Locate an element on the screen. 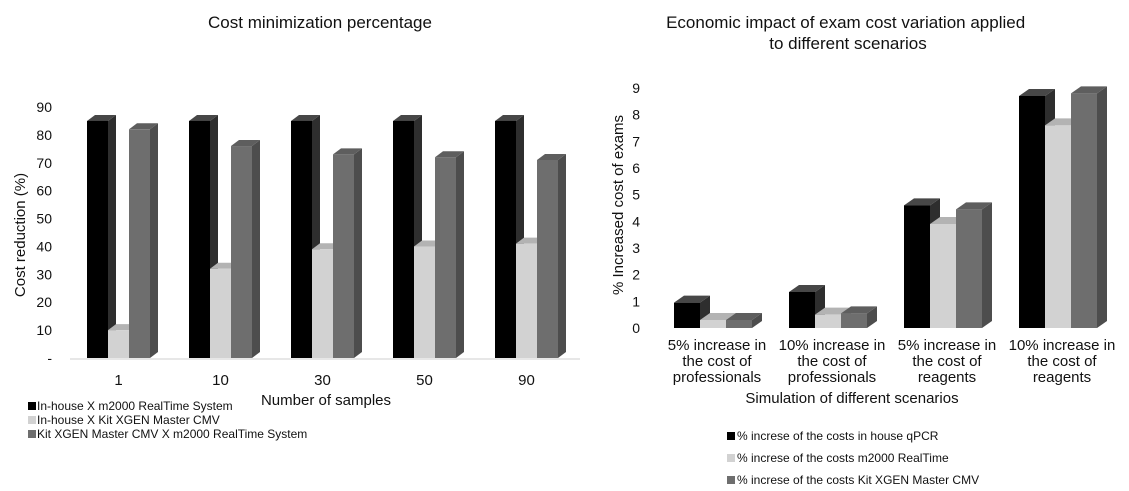 Image resolution: width=1129 pixels, height=491 pixels. right-legend-label: % increse of the costs m2000 RealTime is located at coordinates (843, 458).